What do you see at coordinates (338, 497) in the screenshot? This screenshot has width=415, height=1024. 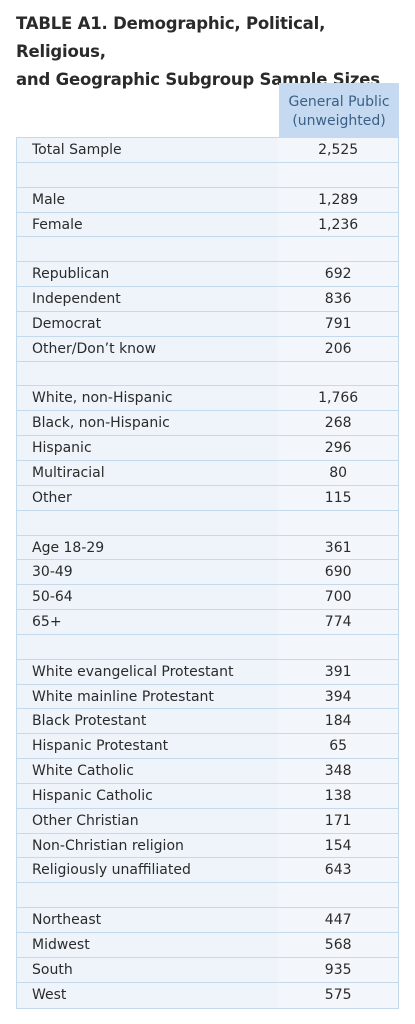 I see `row-value: 115` at bounding box center [338, 497].